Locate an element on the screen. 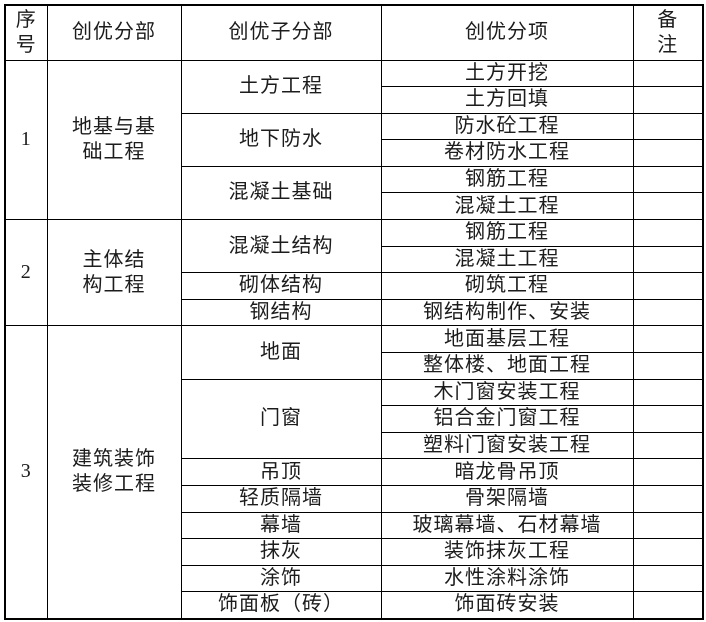 The image size is (706, 622). item-cell: 土方回填 is located at coordinates (507, 100).